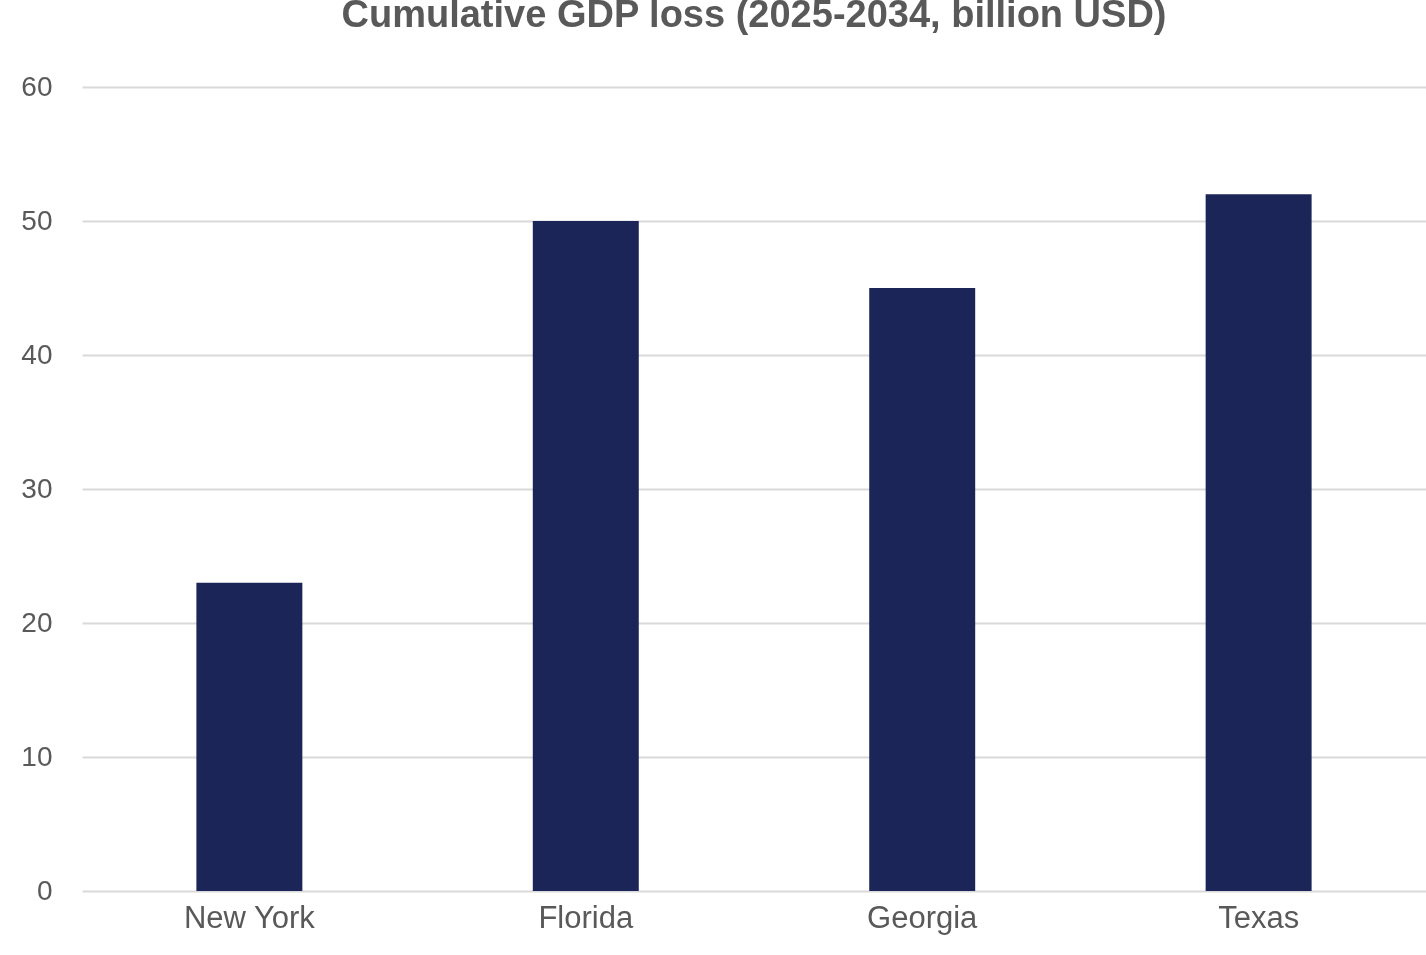 The width and height of the screenshot is (1426, 955). Describe the element at coordinates (37, 488) in the screenshot. I see `y-tick-label: 30` at that location.